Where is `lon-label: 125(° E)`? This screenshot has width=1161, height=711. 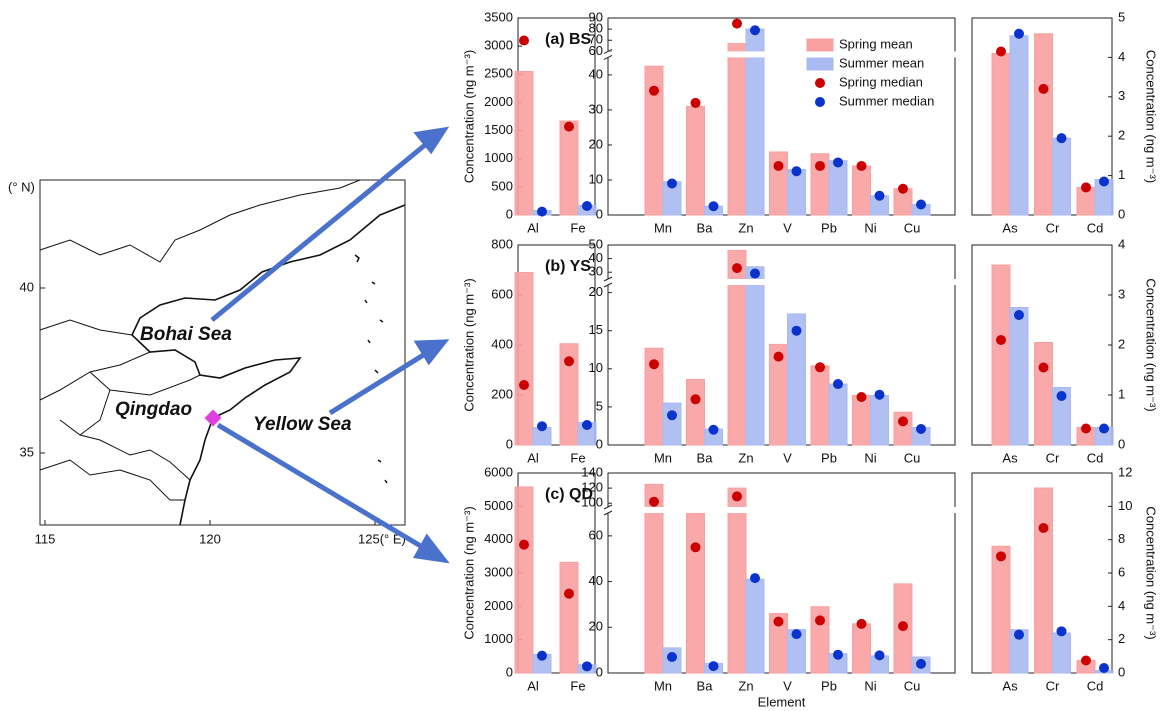
lon-label: 125(° E) is located at coordinates (382, 538).